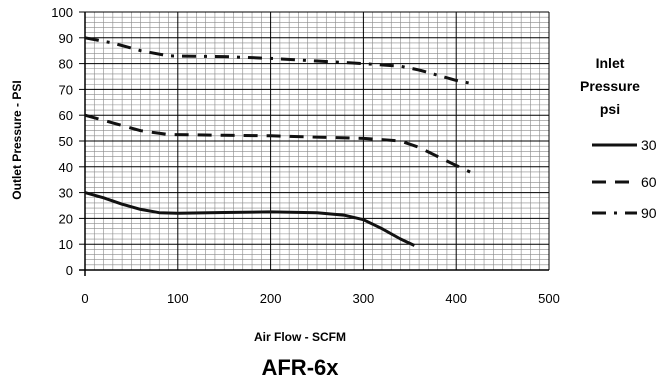 The height and width of the screenshot is (387, 664). What do you see at coordinates (610, 109) in the screenshot?
I see `legend-title-line-3: psi` at bounding box center [610, 109].